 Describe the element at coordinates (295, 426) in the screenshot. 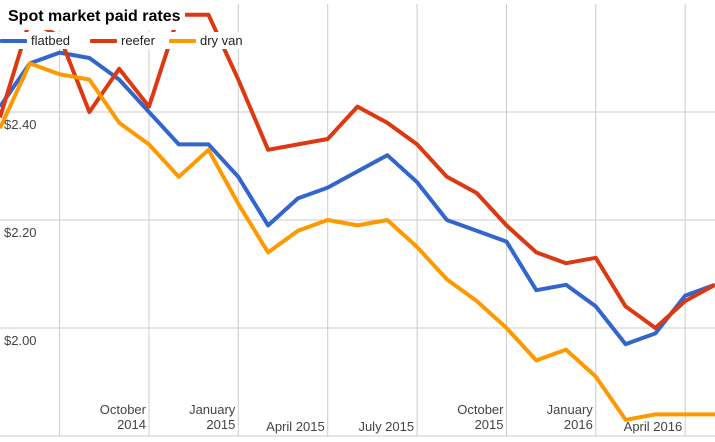

I see `x-axis-label: April 2015` at that location.